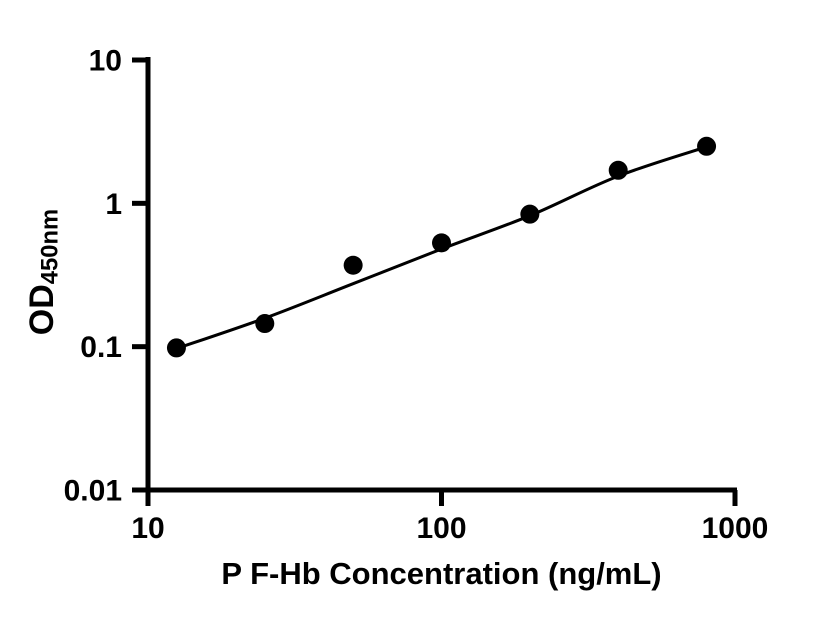 This screenshot has height=640, width=816. Describe the element at coordinates (93, 491) in the screenshot. I see `y-tick-label: 0.01` at that location.